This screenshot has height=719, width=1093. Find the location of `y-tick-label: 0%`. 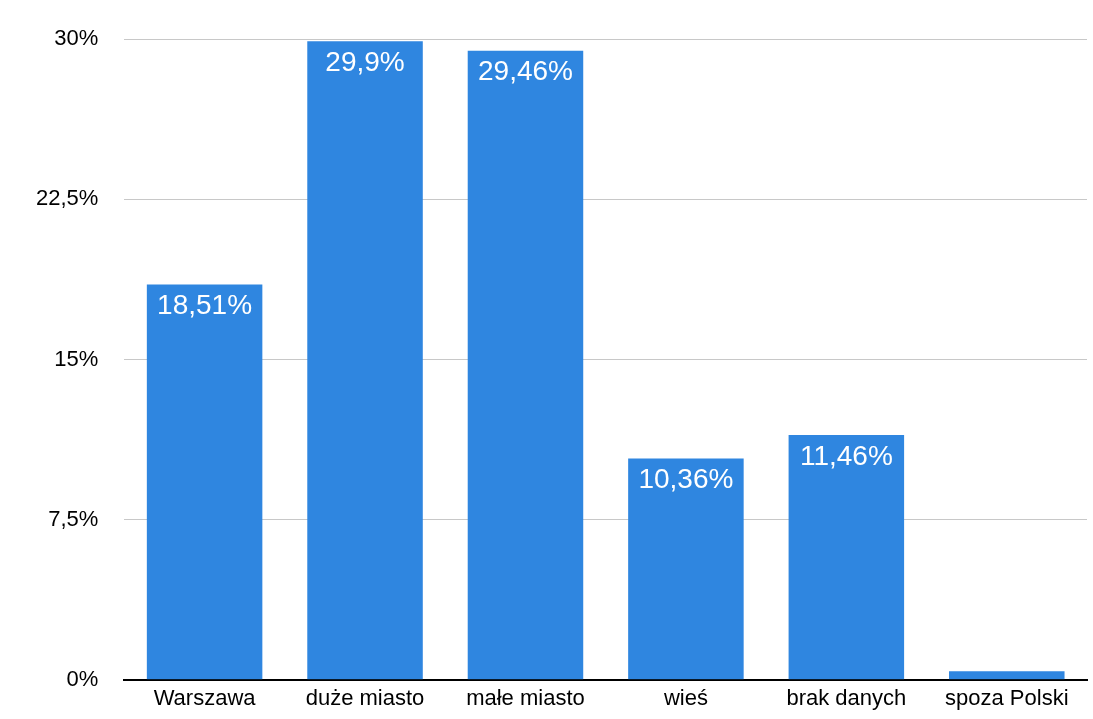

y-tick-label: 0% is located at coordinates (82, 678).